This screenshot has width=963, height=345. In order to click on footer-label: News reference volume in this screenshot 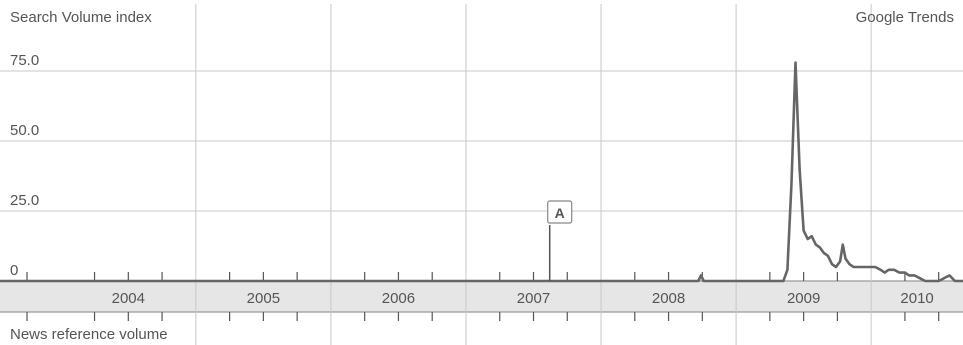, I will do `click(89, 334)`.